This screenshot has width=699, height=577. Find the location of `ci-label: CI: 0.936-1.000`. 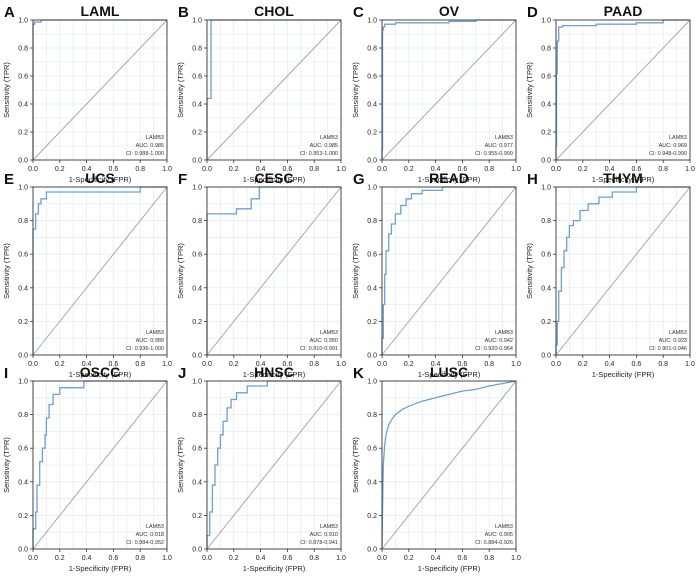

ci-label: CI: 0.936-1.000 is located at coordinates (145, 349).